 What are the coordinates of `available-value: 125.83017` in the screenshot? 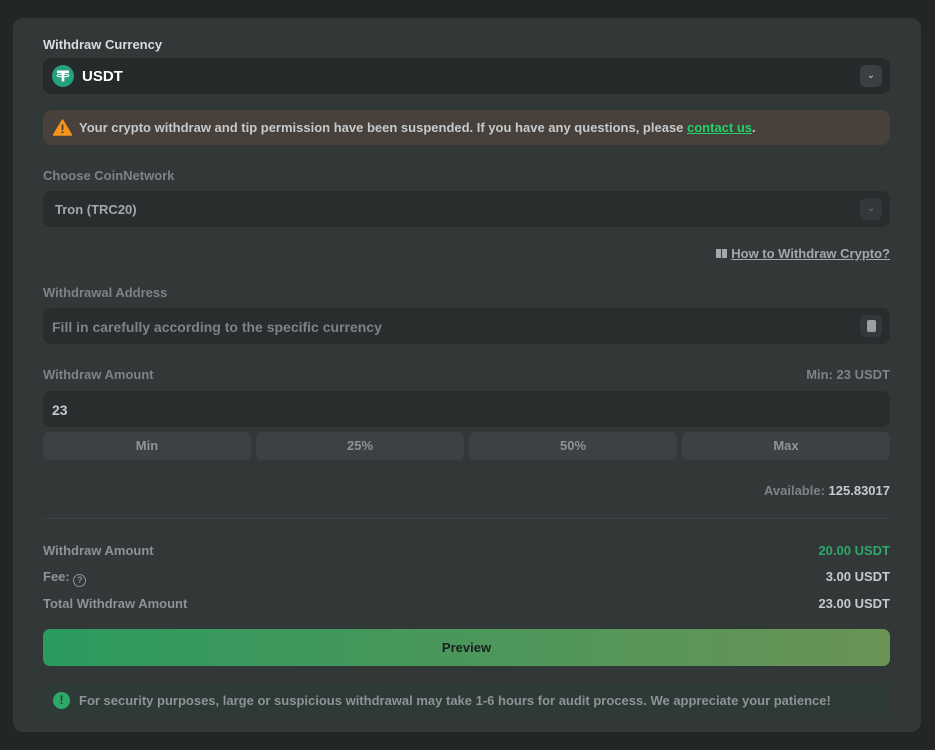 It's located at (859, 490).